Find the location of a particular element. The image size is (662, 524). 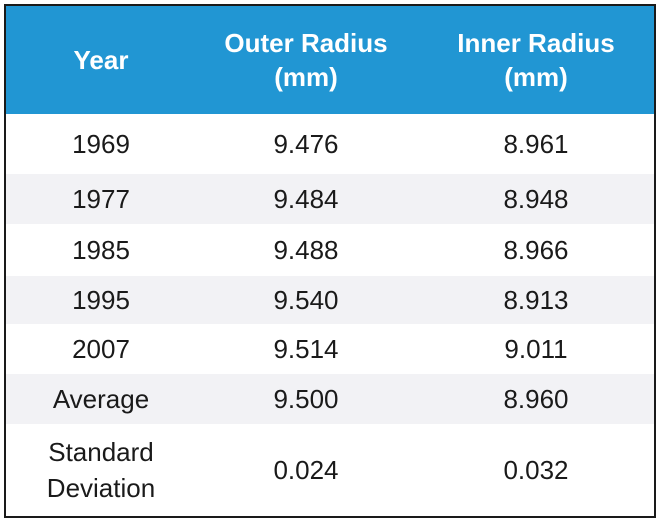

table-row: 1995 9.540 8.913 is located at coordinates (330, 300).